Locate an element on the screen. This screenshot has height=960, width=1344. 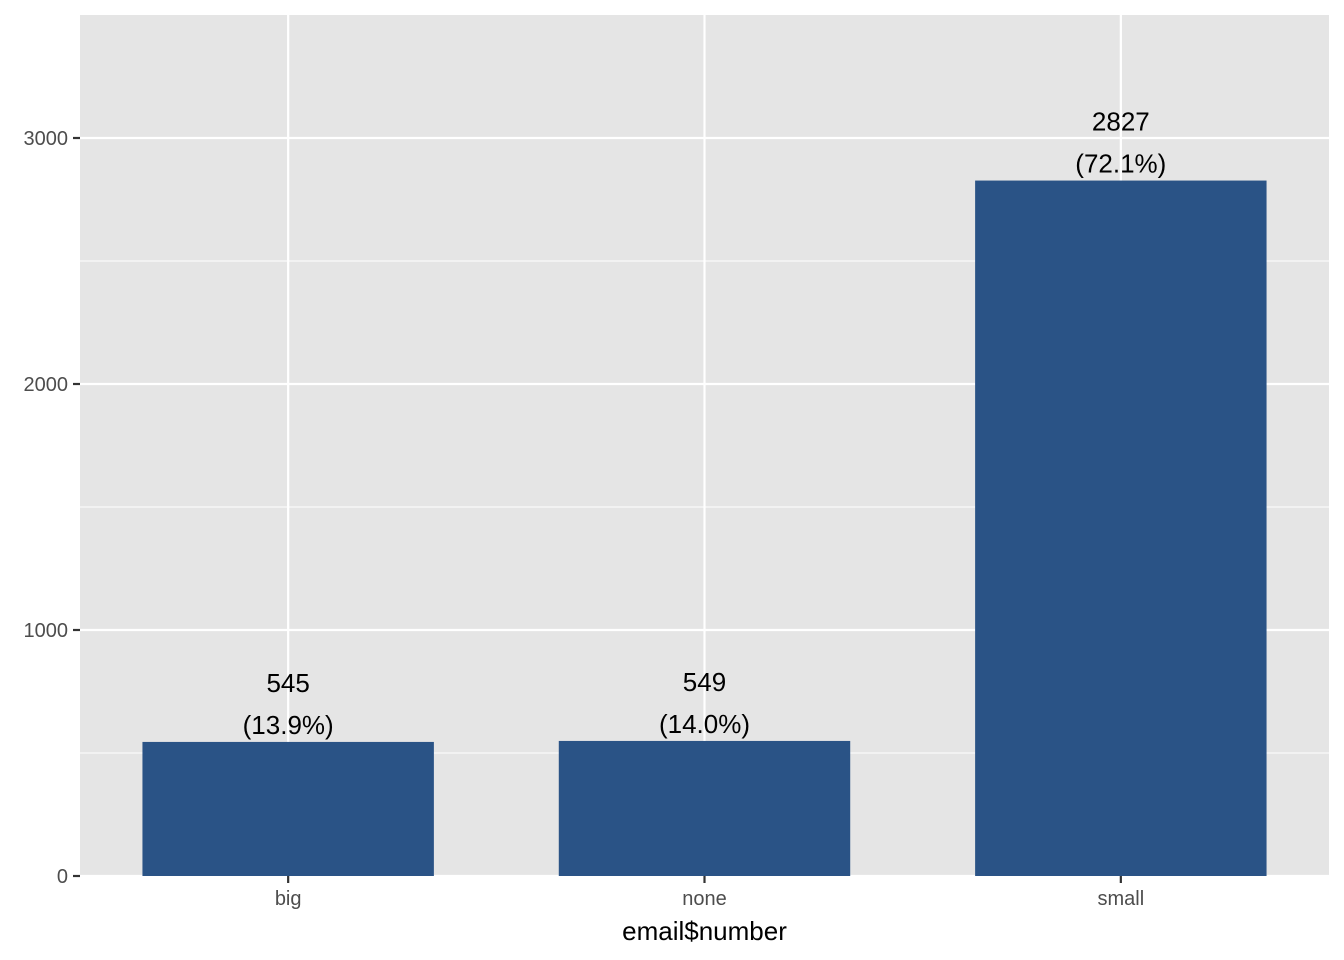
x-axis-title: email$number is located at coordinates (704, 931).